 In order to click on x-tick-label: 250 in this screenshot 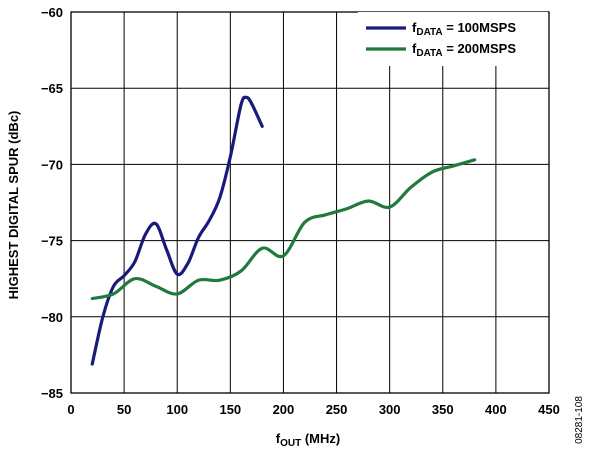, I will do `click(337, 409)`.